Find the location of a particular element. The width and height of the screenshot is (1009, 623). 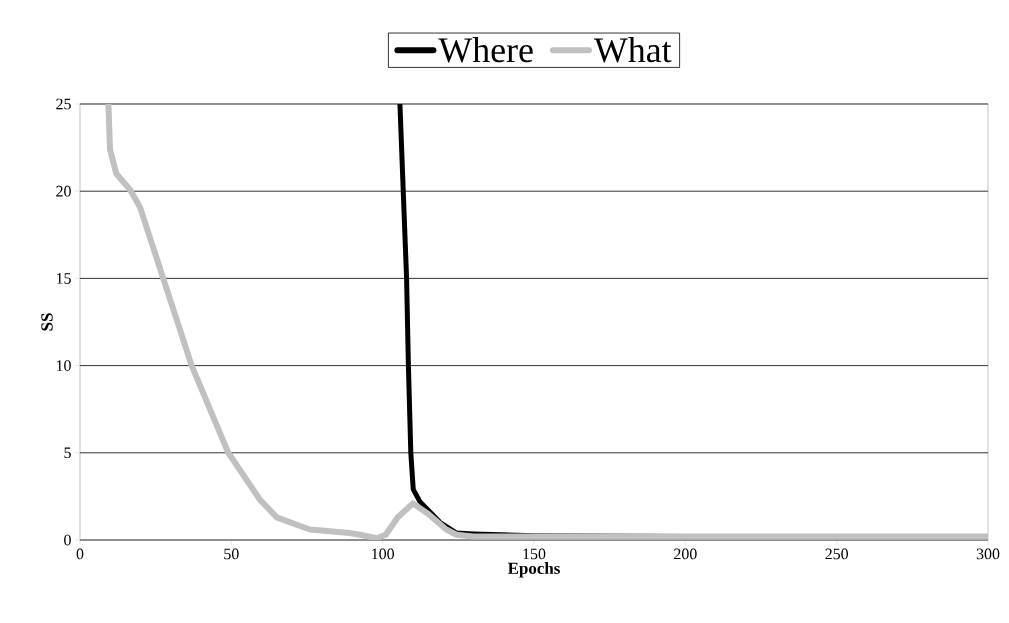

x-tick-label: 200 is located at coordinates (685, 554).